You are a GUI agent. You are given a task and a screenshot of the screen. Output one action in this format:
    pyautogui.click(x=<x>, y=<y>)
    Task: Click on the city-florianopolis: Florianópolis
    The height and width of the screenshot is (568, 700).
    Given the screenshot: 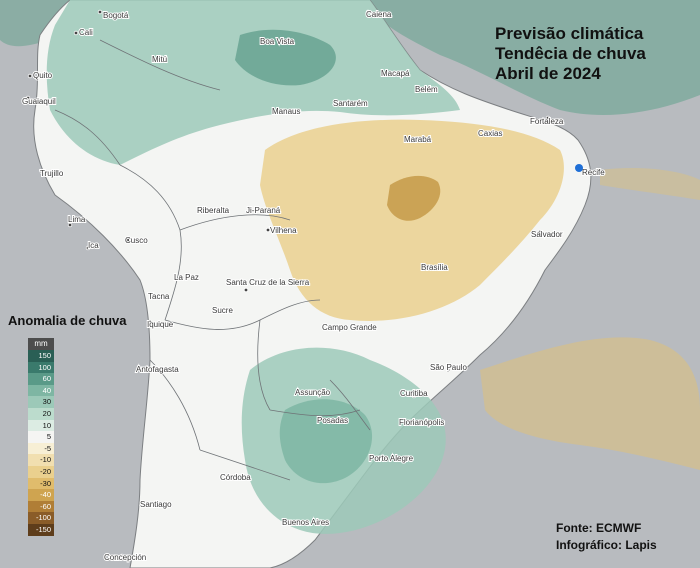 What is the action you would take?
    pyautogui.click(x=421, y=422)
    